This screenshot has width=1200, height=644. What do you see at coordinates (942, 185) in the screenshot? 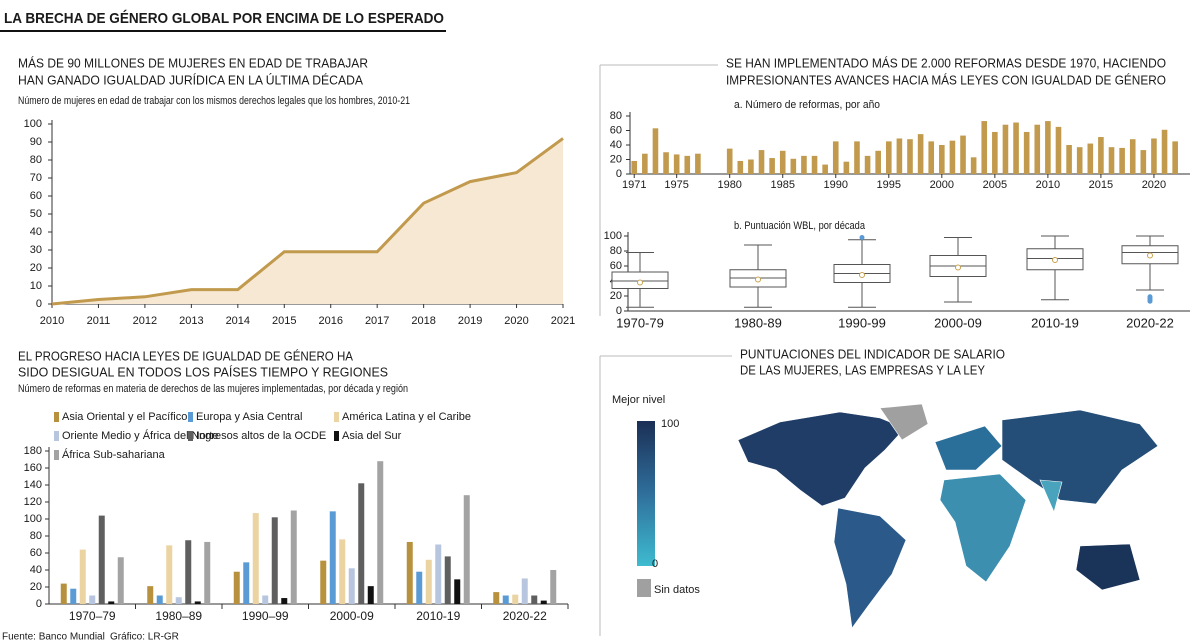
I see `x-tick-label: 2000` at bounding box center [942, 185].